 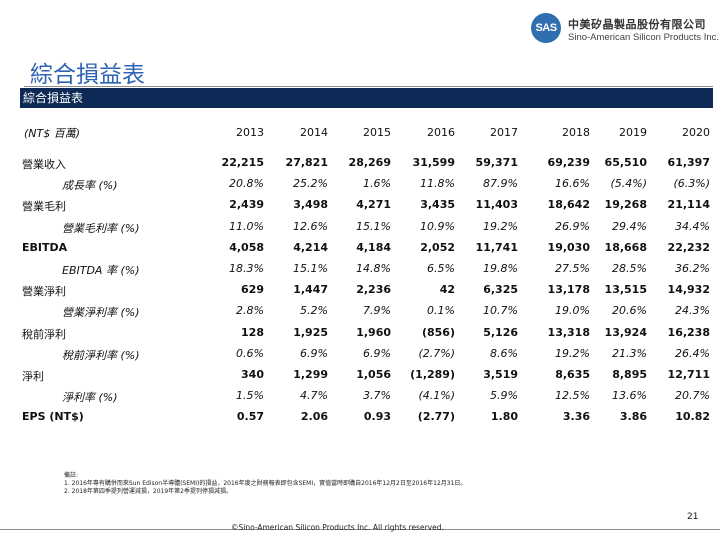 What do you see at coordinates (568, 290) in the screenshot?
I see `table-cell: 13,178` at bounding box center [568, 290].